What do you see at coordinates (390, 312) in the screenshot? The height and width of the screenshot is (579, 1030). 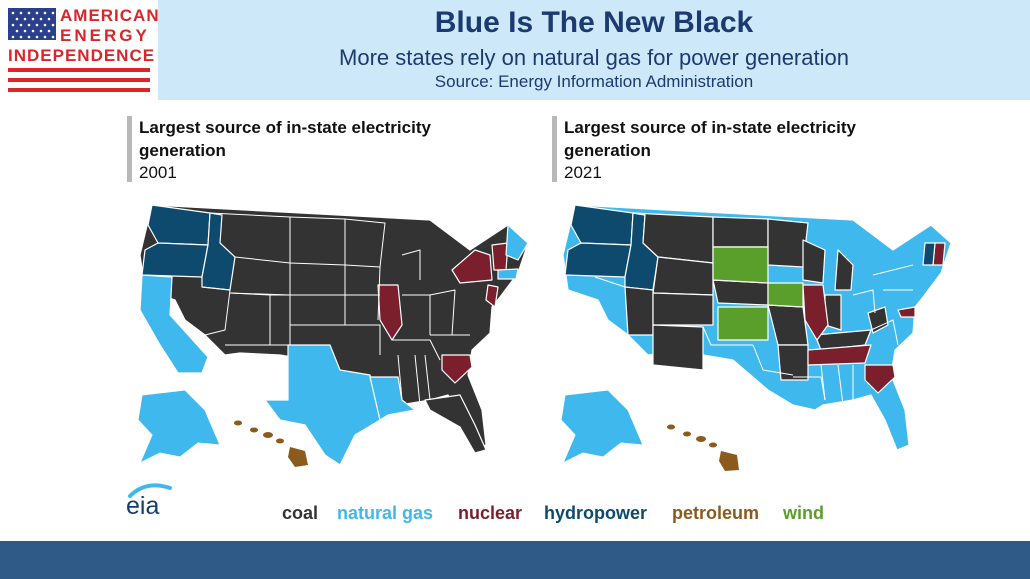 I see `map-2001-illinois` at bounding box center [390, 312].